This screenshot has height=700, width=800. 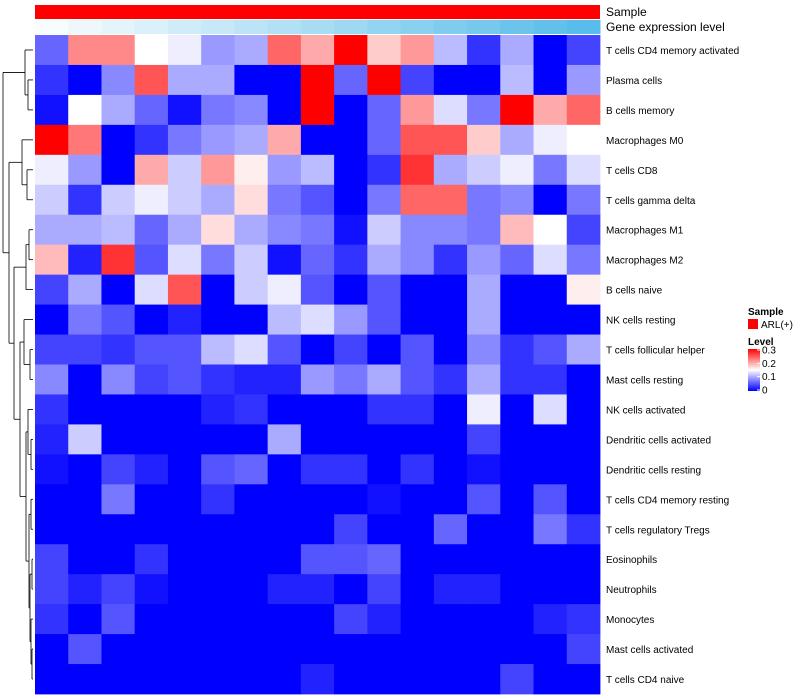 I want to click on legend-level-title: Level, so click(x=761, y=342).